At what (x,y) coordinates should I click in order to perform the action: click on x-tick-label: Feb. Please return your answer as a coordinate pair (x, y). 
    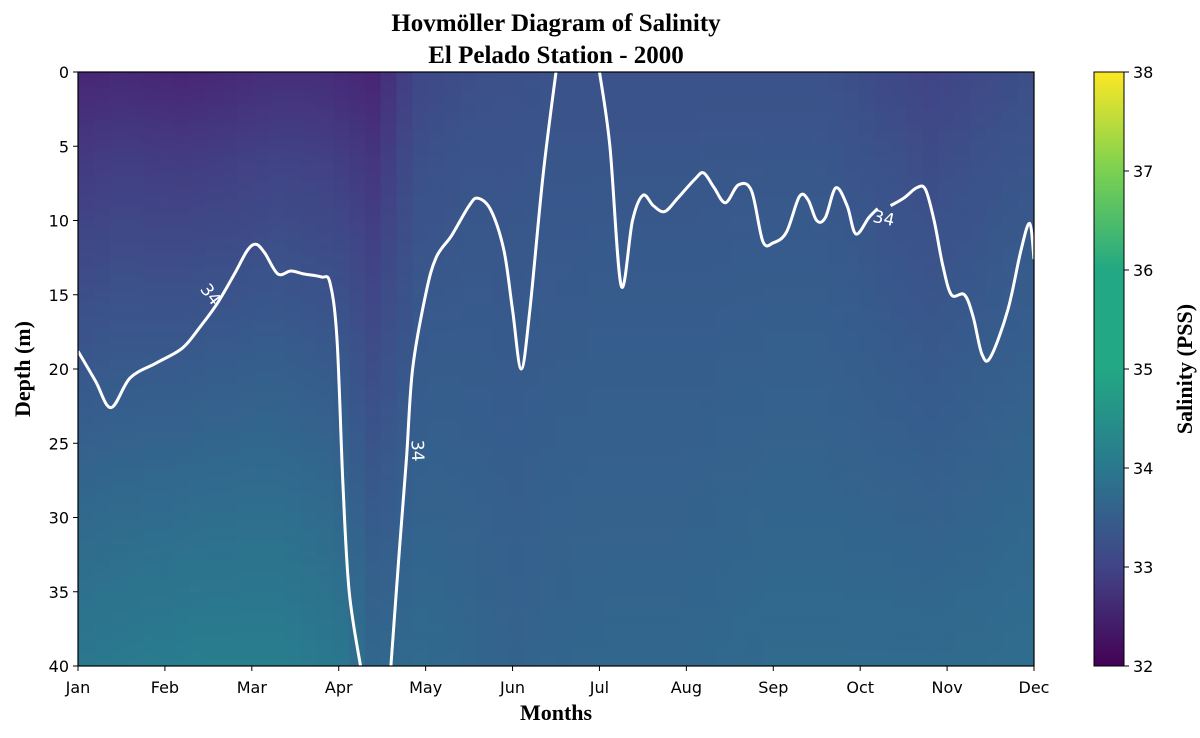
    Looking at the image, I should click on (165, 687).